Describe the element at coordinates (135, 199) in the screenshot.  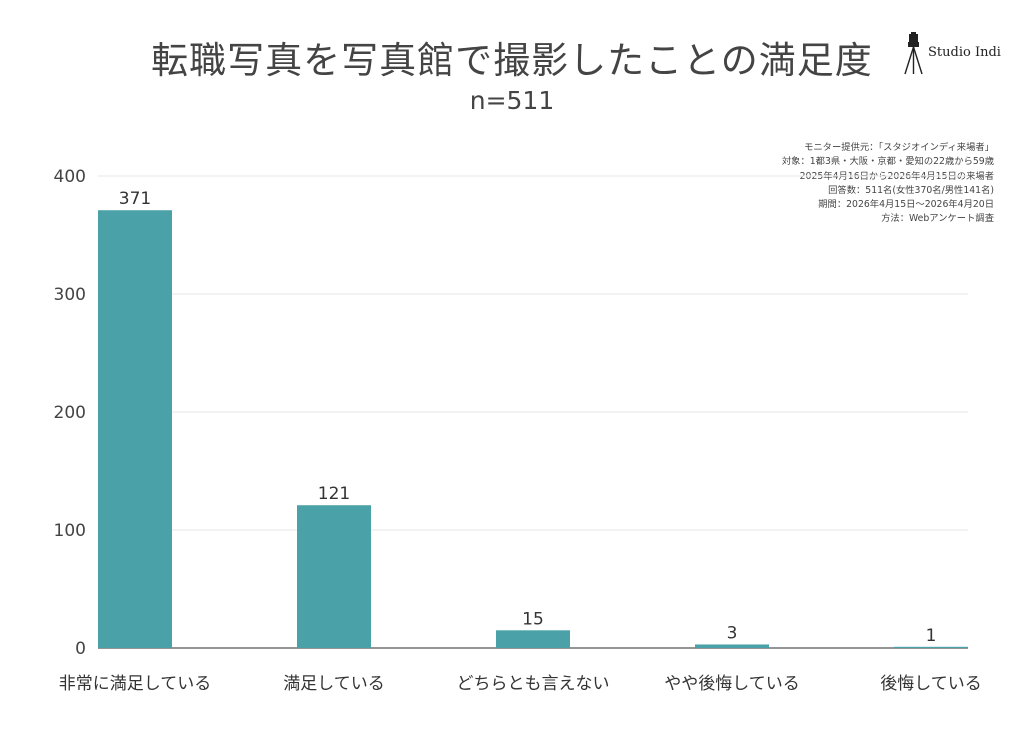
I see `data-label: 371` at that location.